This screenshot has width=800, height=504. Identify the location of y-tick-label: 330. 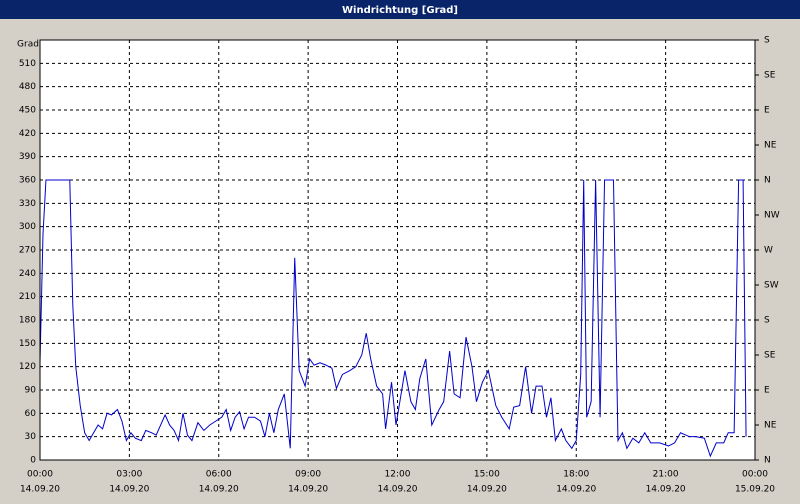
(27, 204).